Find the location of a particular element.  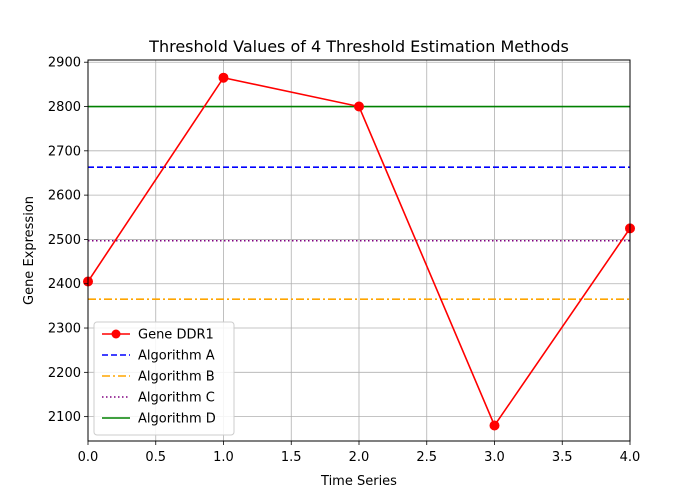

y-axis: 2100 2200 2300 2400 2500 2600 2700 2800 2900 is located at coordinates (68, 240).